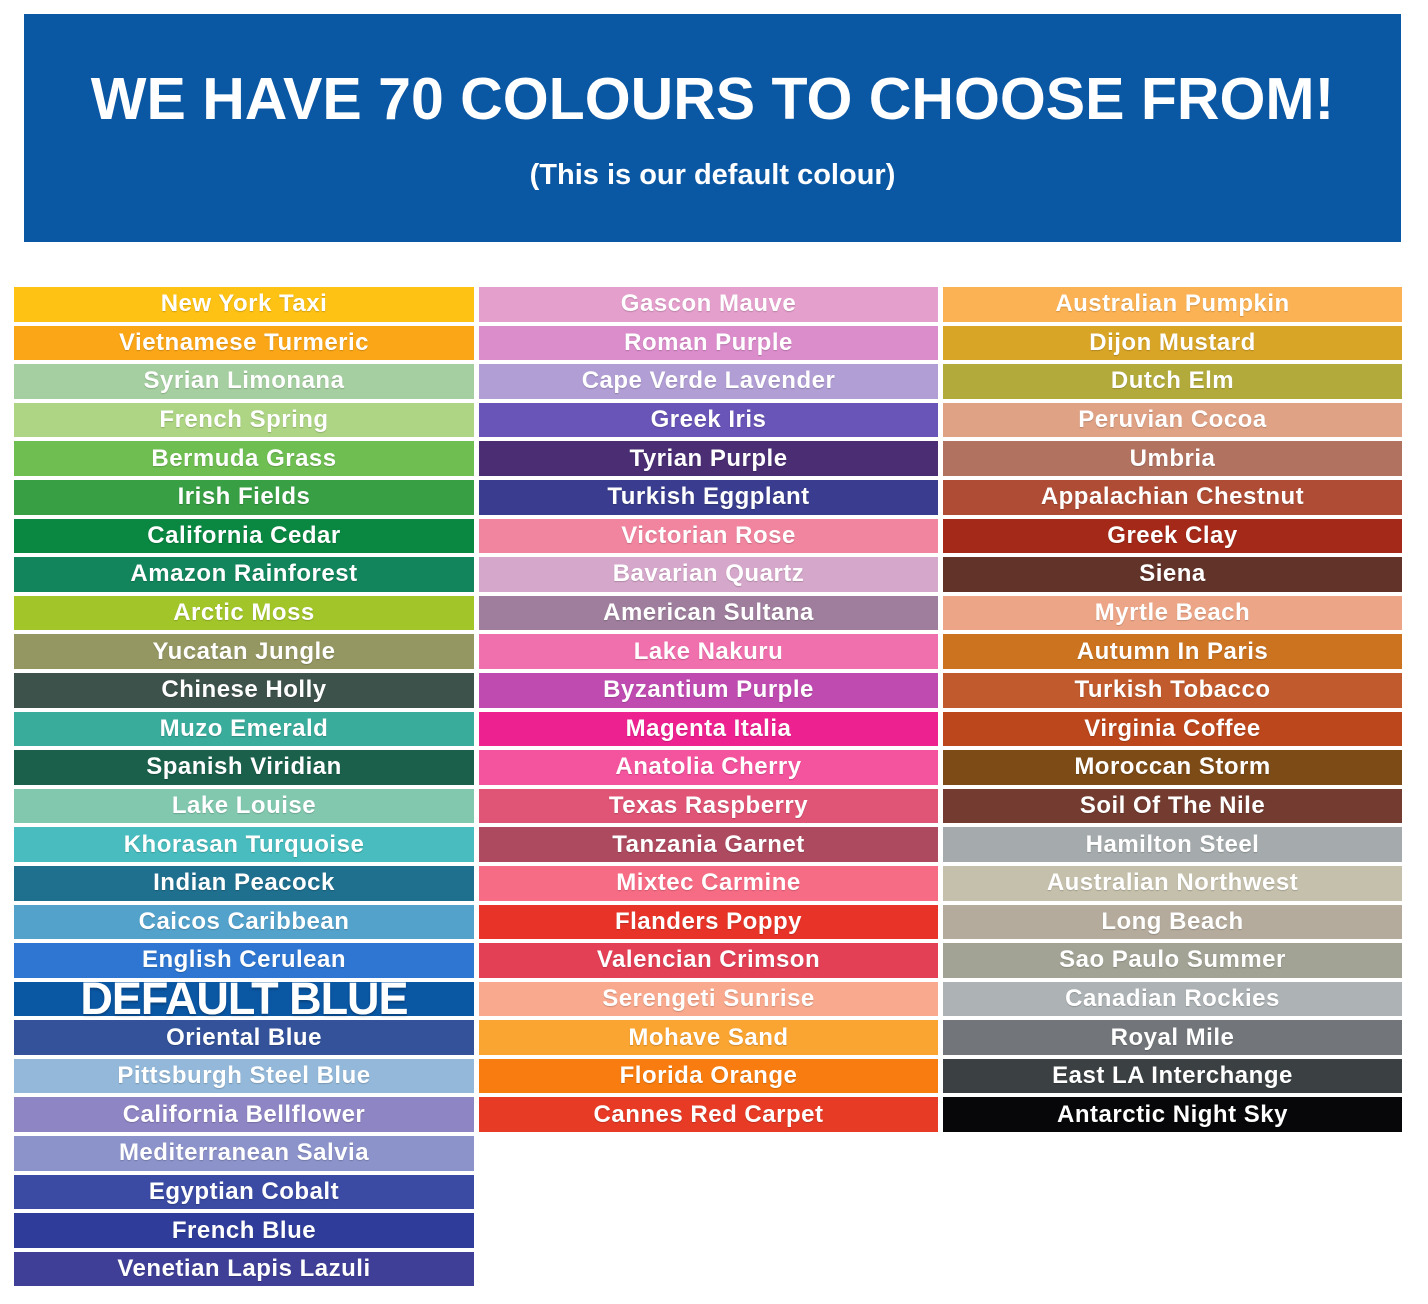 The height and width of the screenshot is (1304, 1428). I want to click on swatch-label: English Cerulean, so click(244, 960).